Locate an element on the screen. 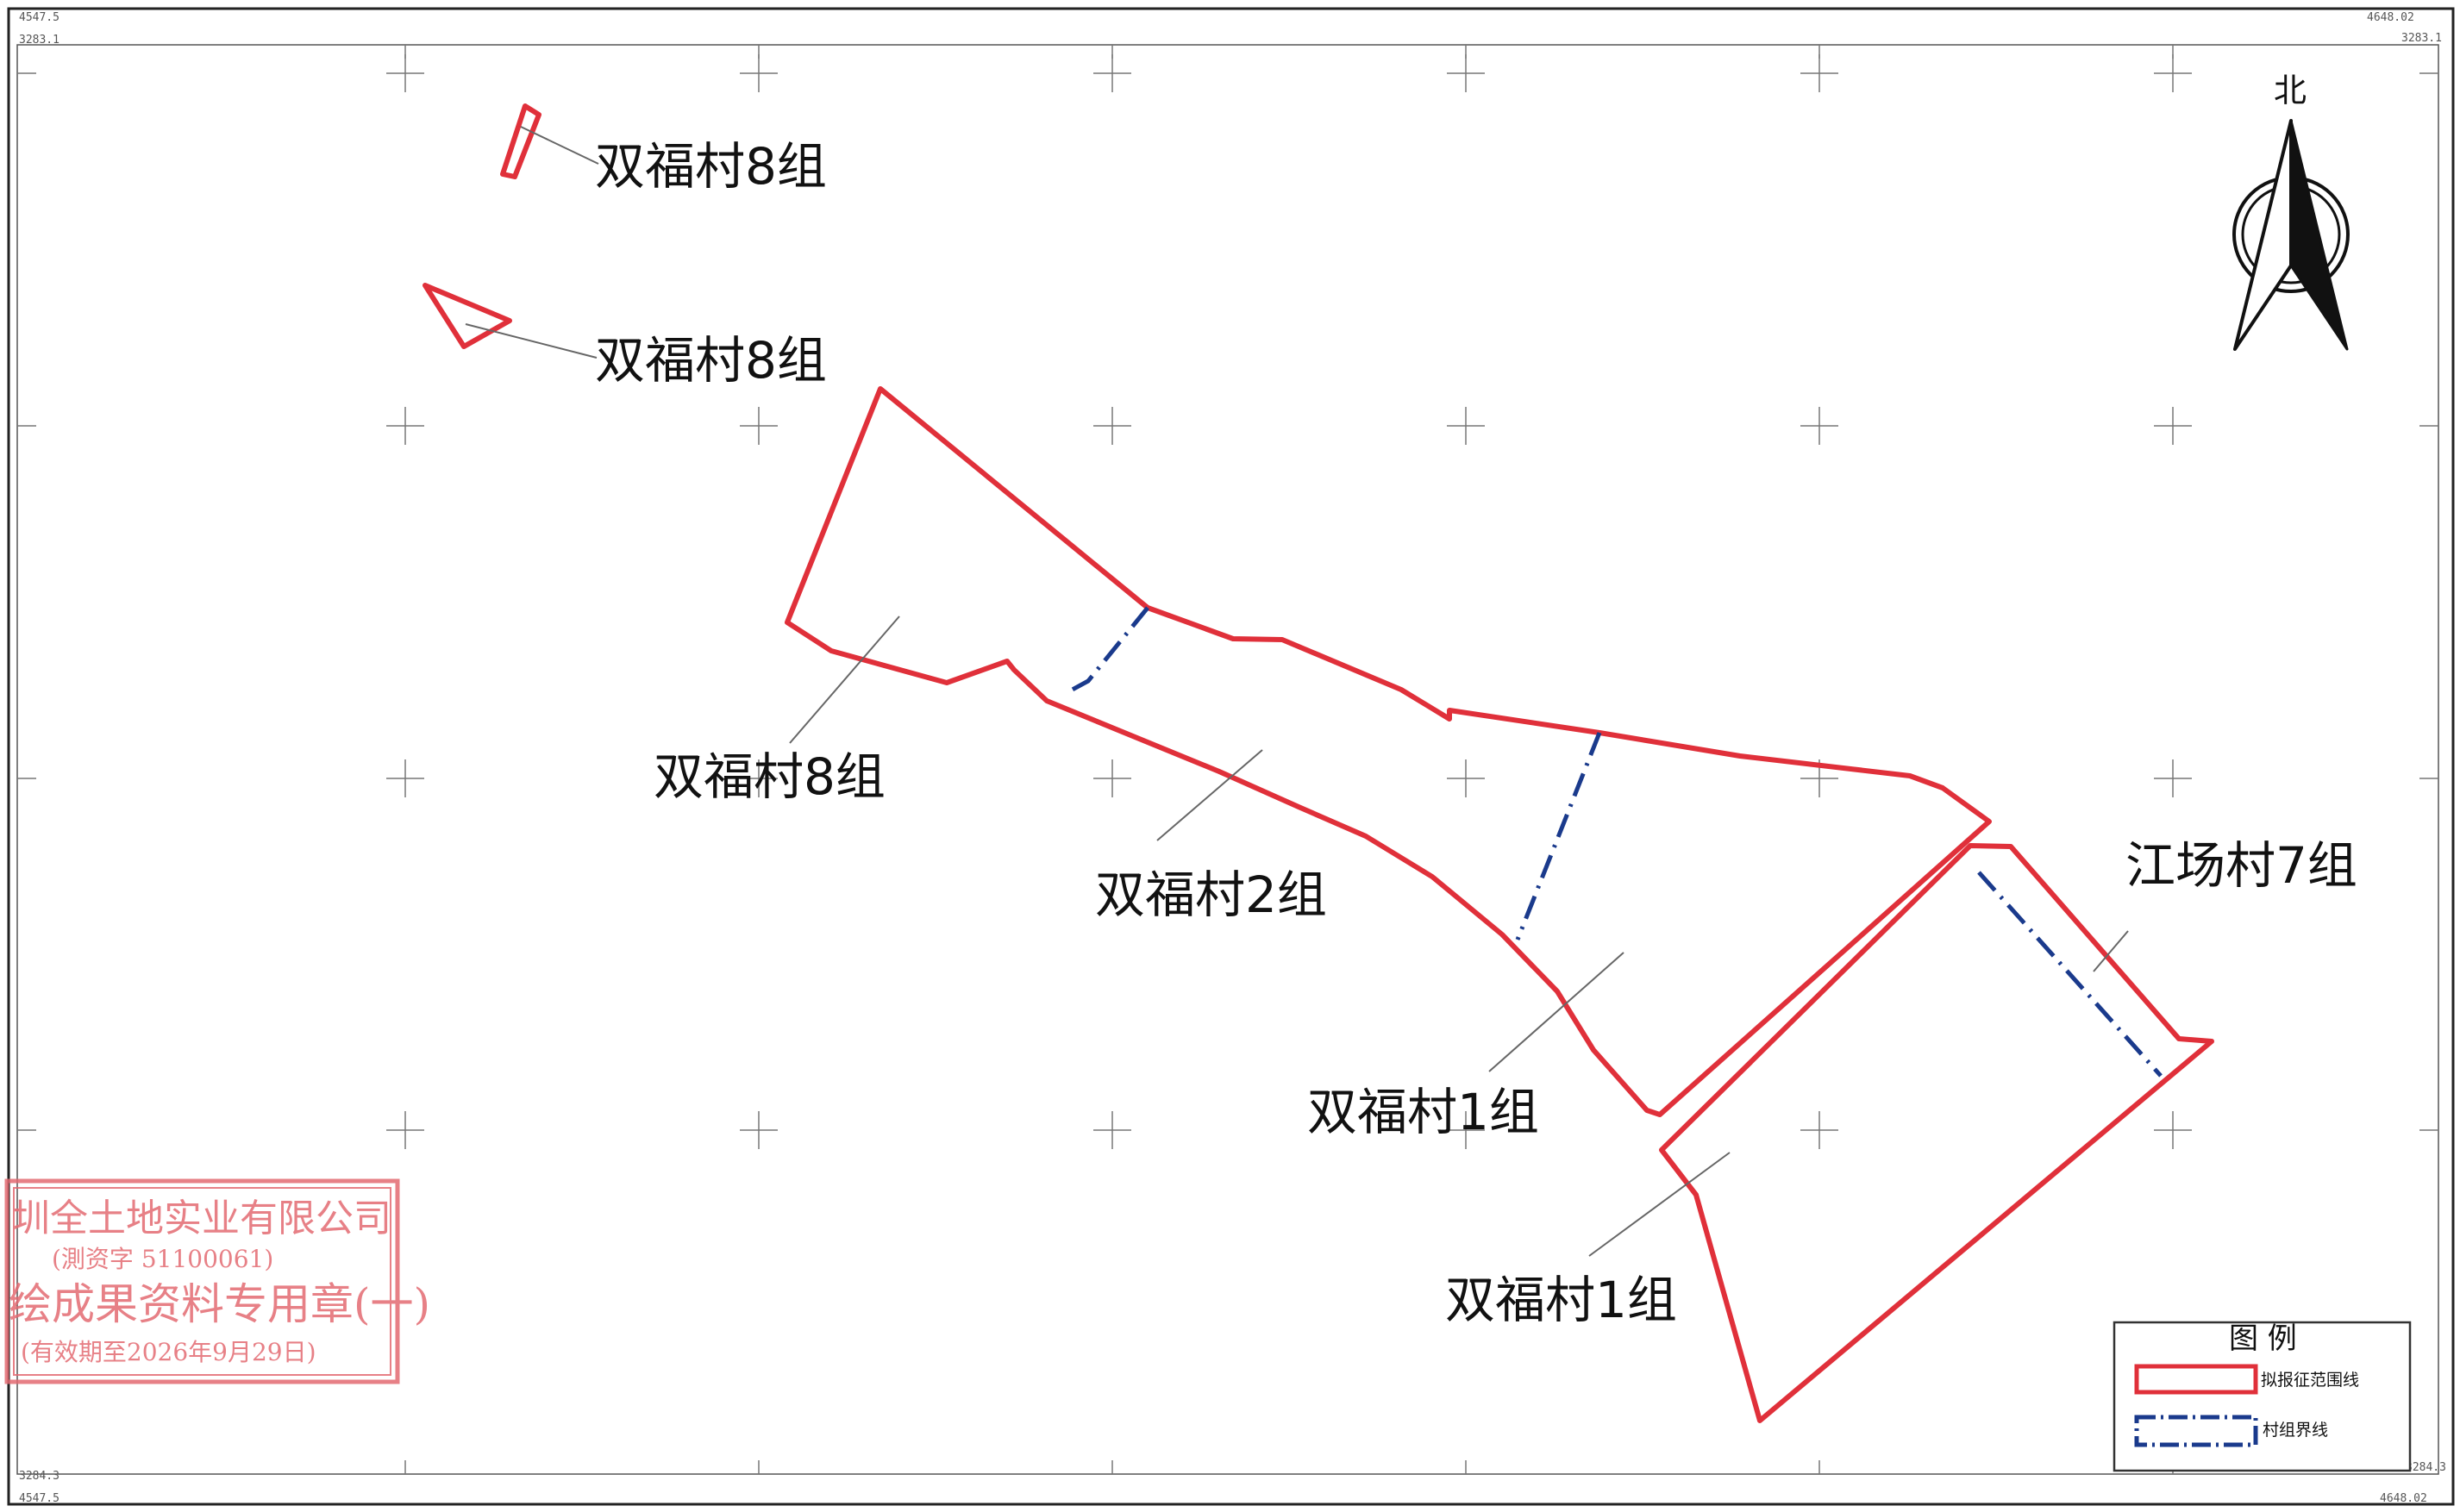 This screenshot has height=1512, width=2460. corner-label-bottom-left-y: 3284.3 is located at coordinates (39, 1476).